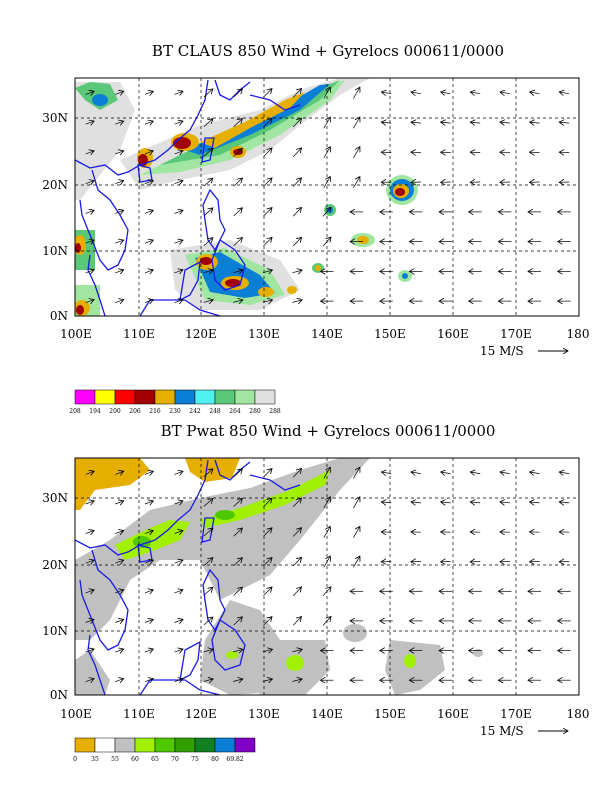 This screenshot has height=792, width=612. What do you see at coordinates (115, 759) in the screenshot?
I see `colorbar-label: 55` at bounding box center [115, 759].